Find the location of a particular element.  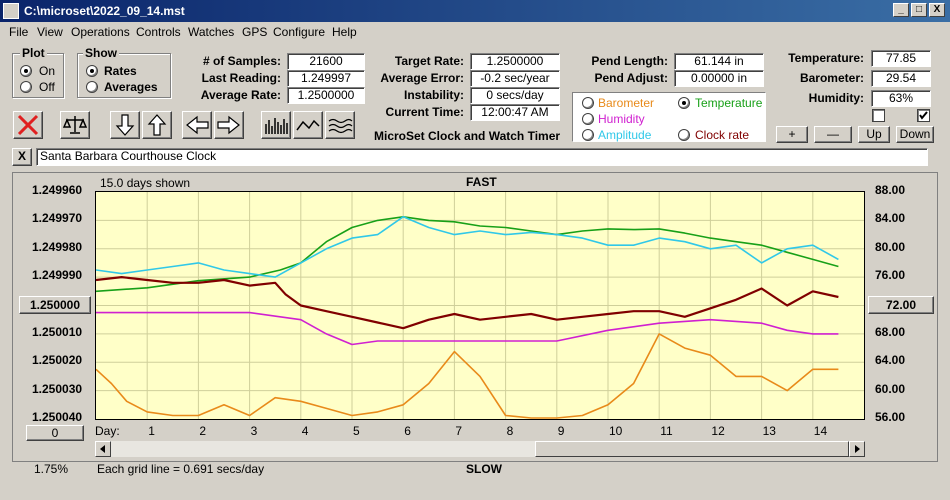

scroll-left-icon is located at coordinates (102, 449).